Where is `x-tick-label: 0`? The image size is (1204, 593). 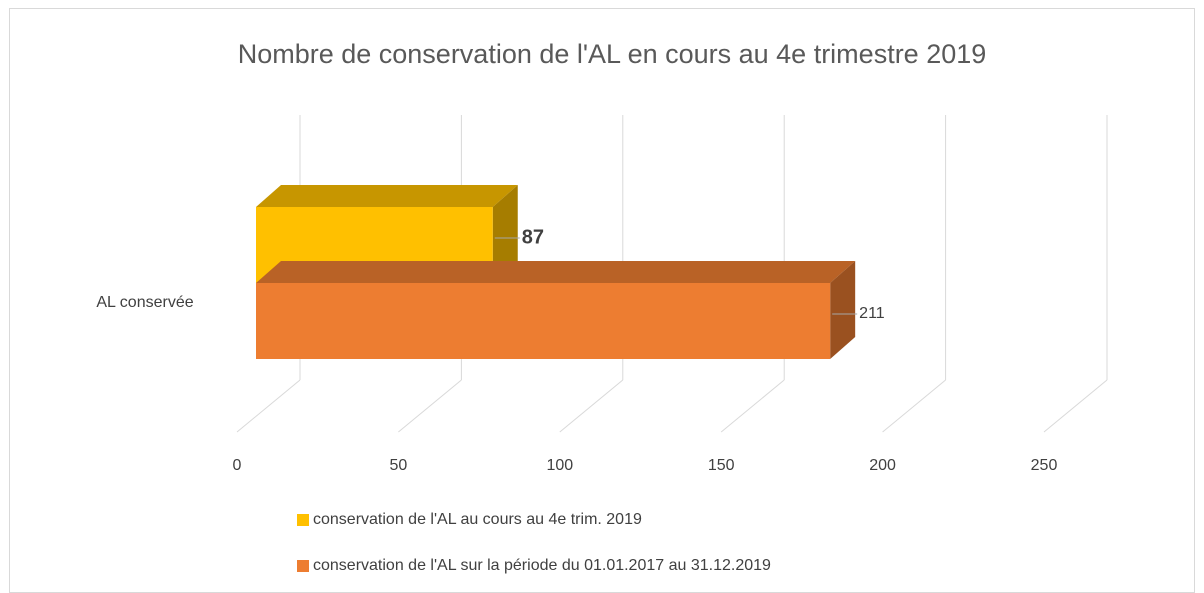
x-tick-label: 0 is located at coordinates (237, 465).